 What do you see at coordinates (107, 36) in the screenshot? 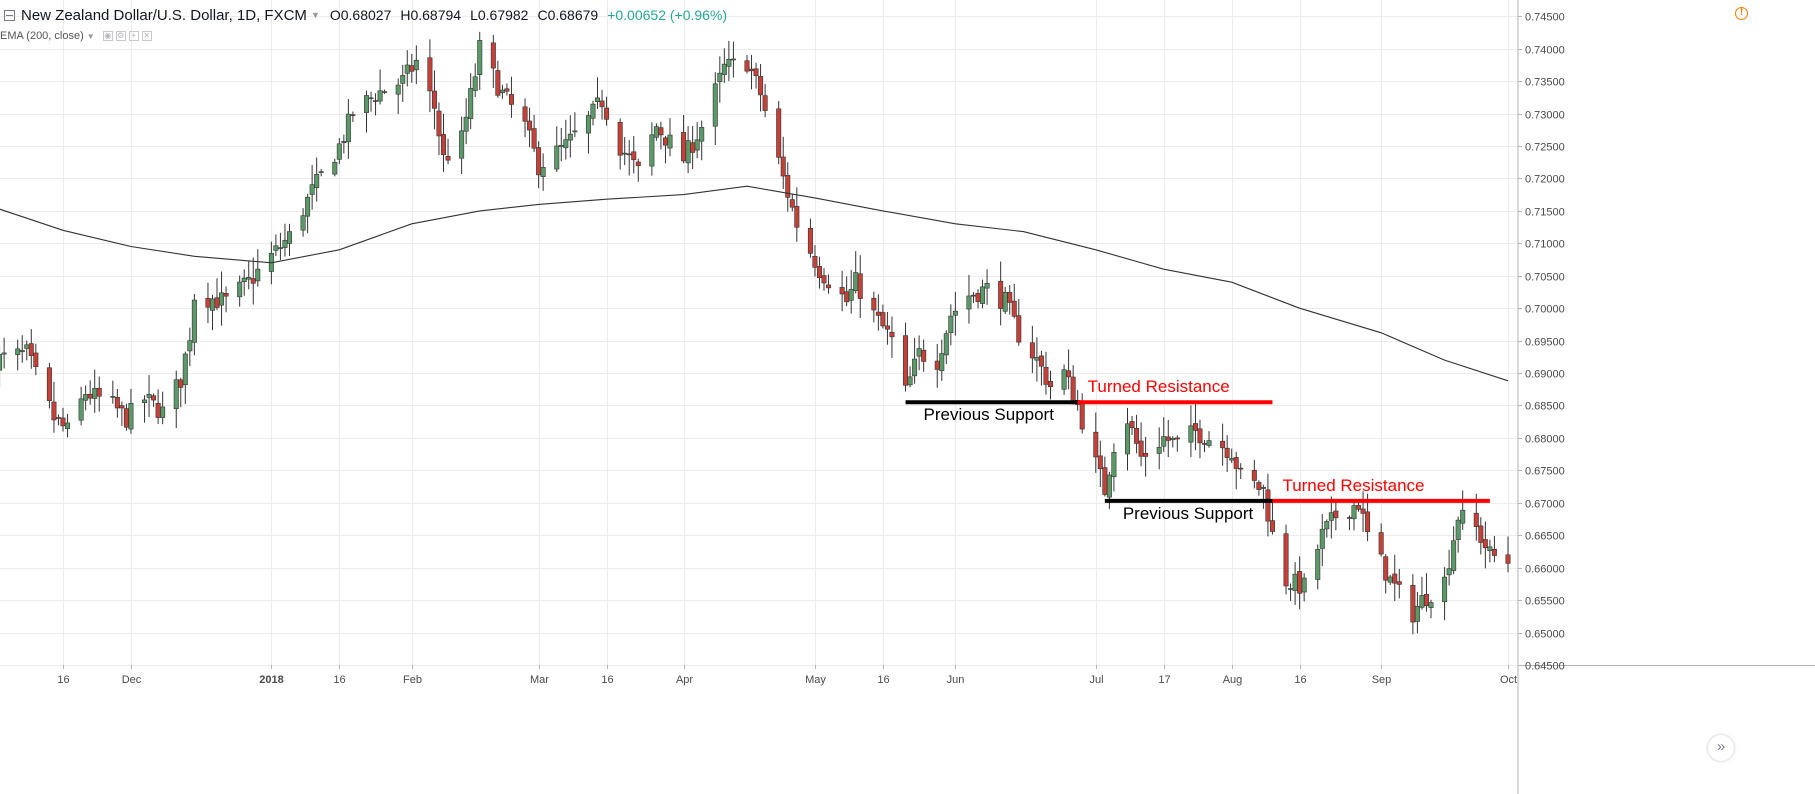
I see `visibility-icon: ◉` at bounding box center [107, 36].